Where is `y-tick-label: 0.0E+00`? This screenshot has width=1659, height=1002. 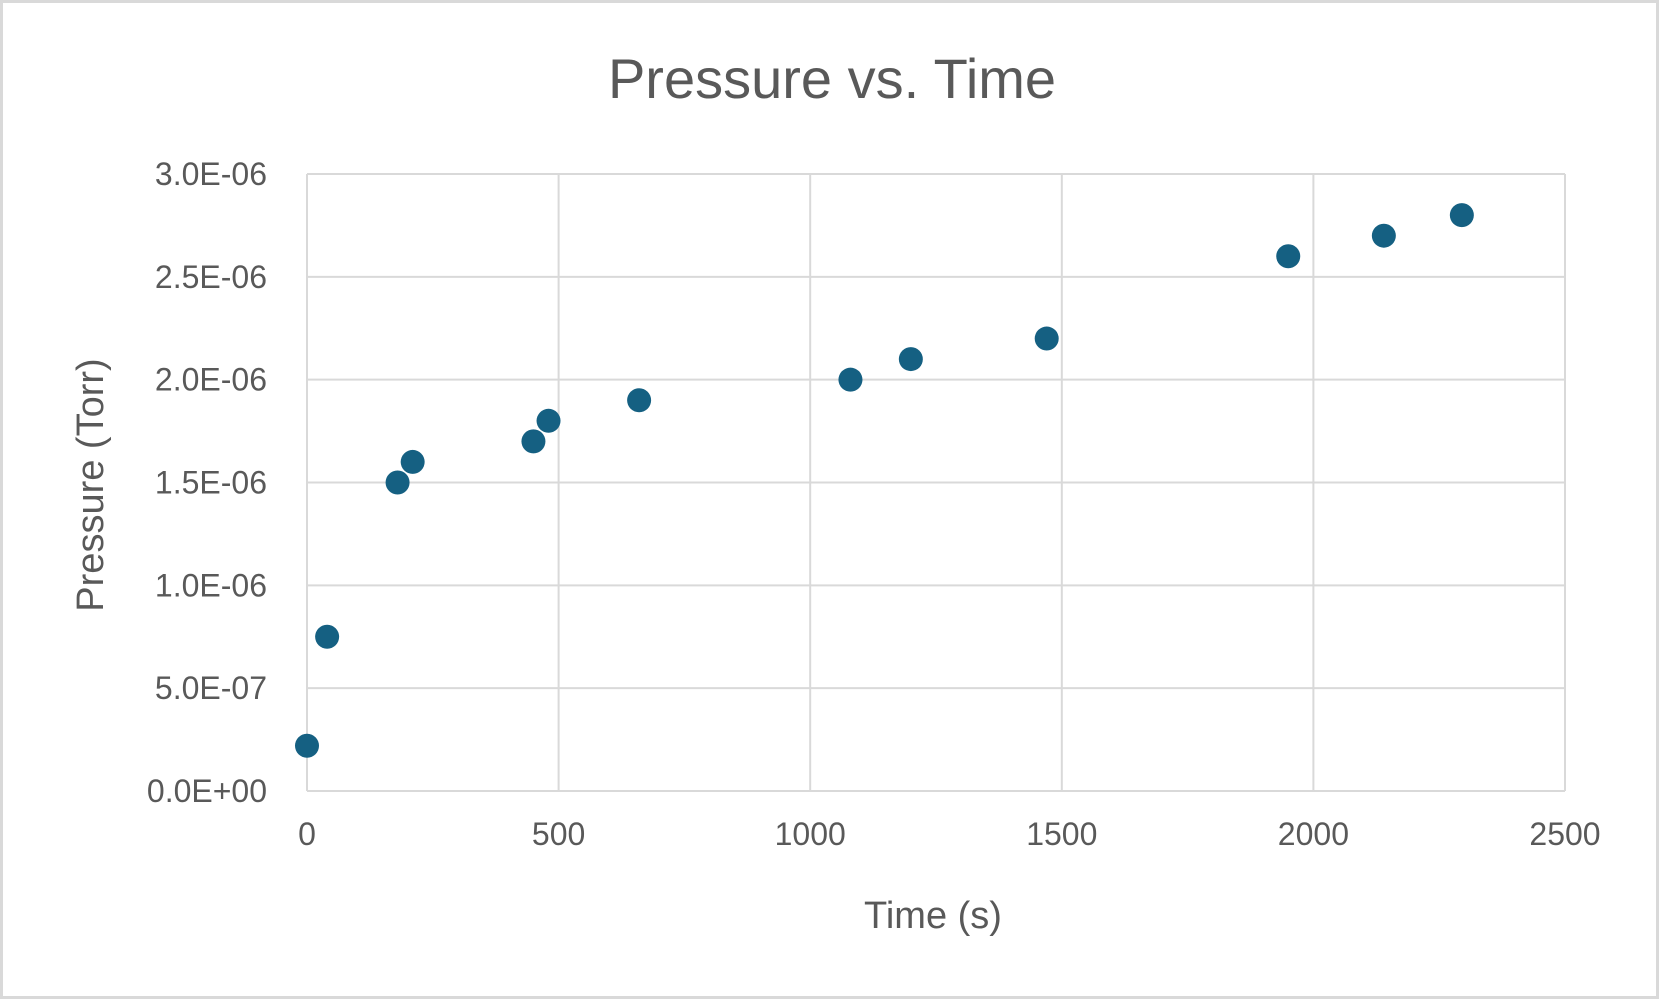 y-tick-label: 0.0E+00 is located at coordinates (207, 791).